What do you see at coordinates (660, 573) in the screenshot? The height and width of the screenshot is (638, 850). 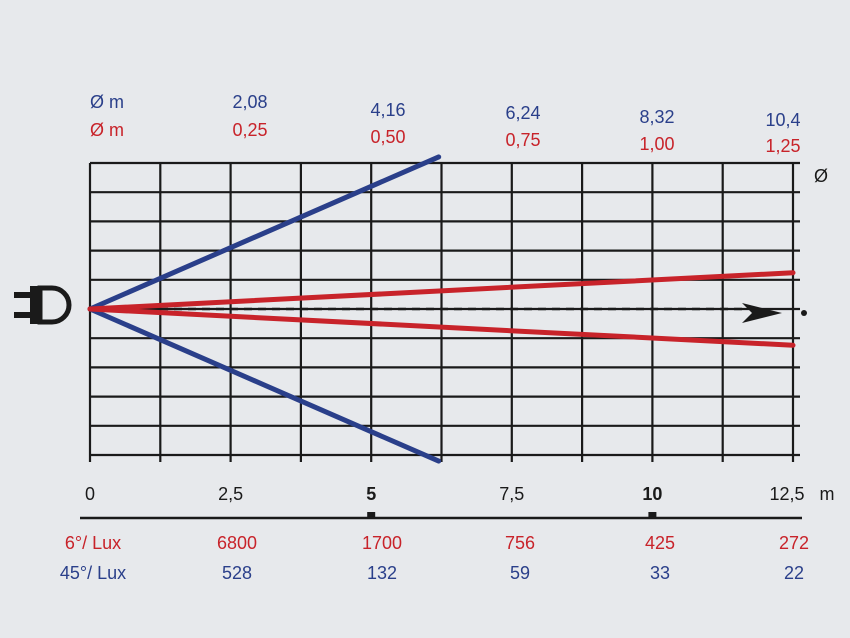 I see `lux-value: 33` at bounding box center [660, 573].